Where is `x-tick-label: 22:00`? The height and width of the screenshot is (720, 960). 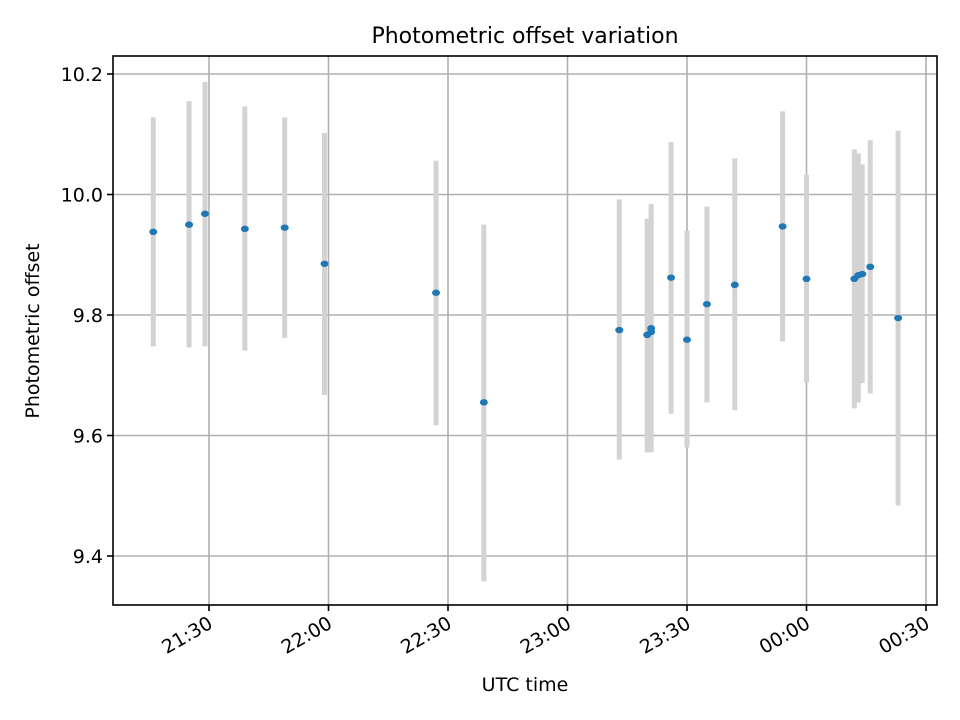
x-tick-label: 22:00 is located at coordinates (307, 635).